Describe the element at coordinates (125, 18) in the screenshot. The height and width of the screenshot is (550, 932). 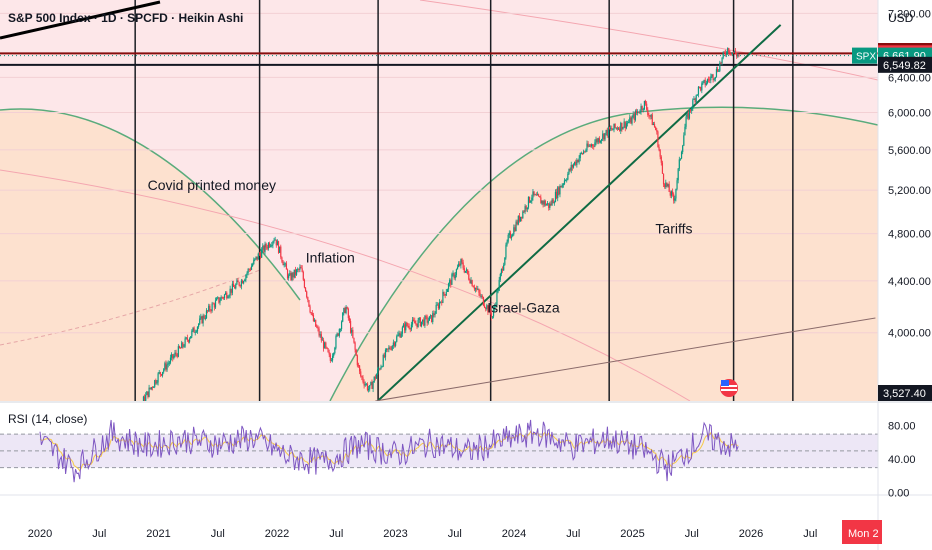
I see `chart-title: S&P 500 Index · 1D · SPCFD · Heikin Ashi` at that location.